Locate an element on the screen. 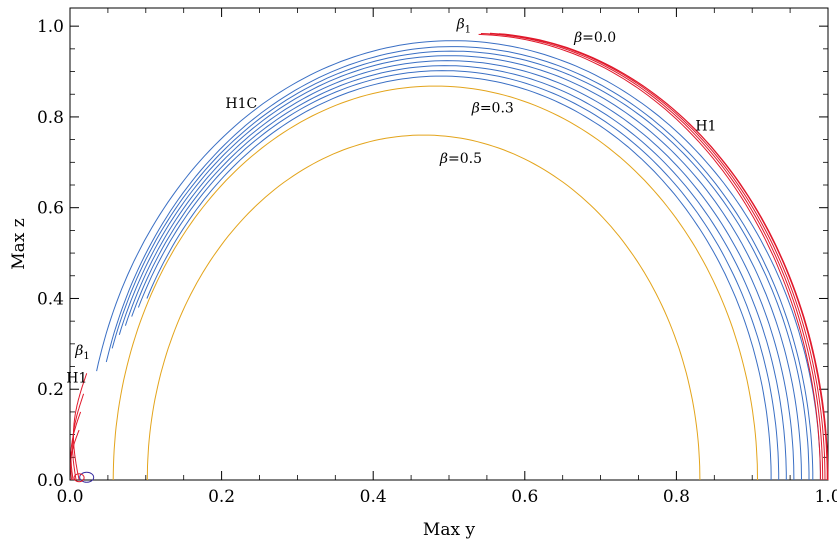 The height and width of the screenshot is (546, 837). y-tick-label: 0.6 is located at coordinates (50, 209).